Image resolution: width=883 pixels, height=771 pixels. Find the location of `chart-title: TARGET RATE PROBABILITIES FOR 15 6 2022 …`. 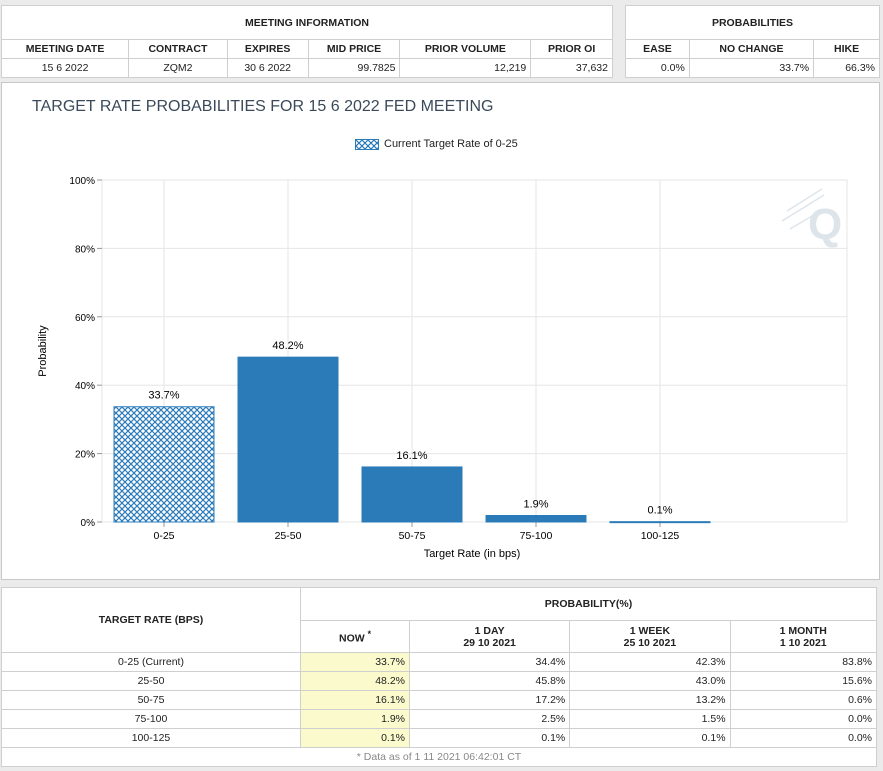

chart-title: TARGET RATE PROBABILITIES FOR 15 6 2022 … is located at coordinates (263, 106).